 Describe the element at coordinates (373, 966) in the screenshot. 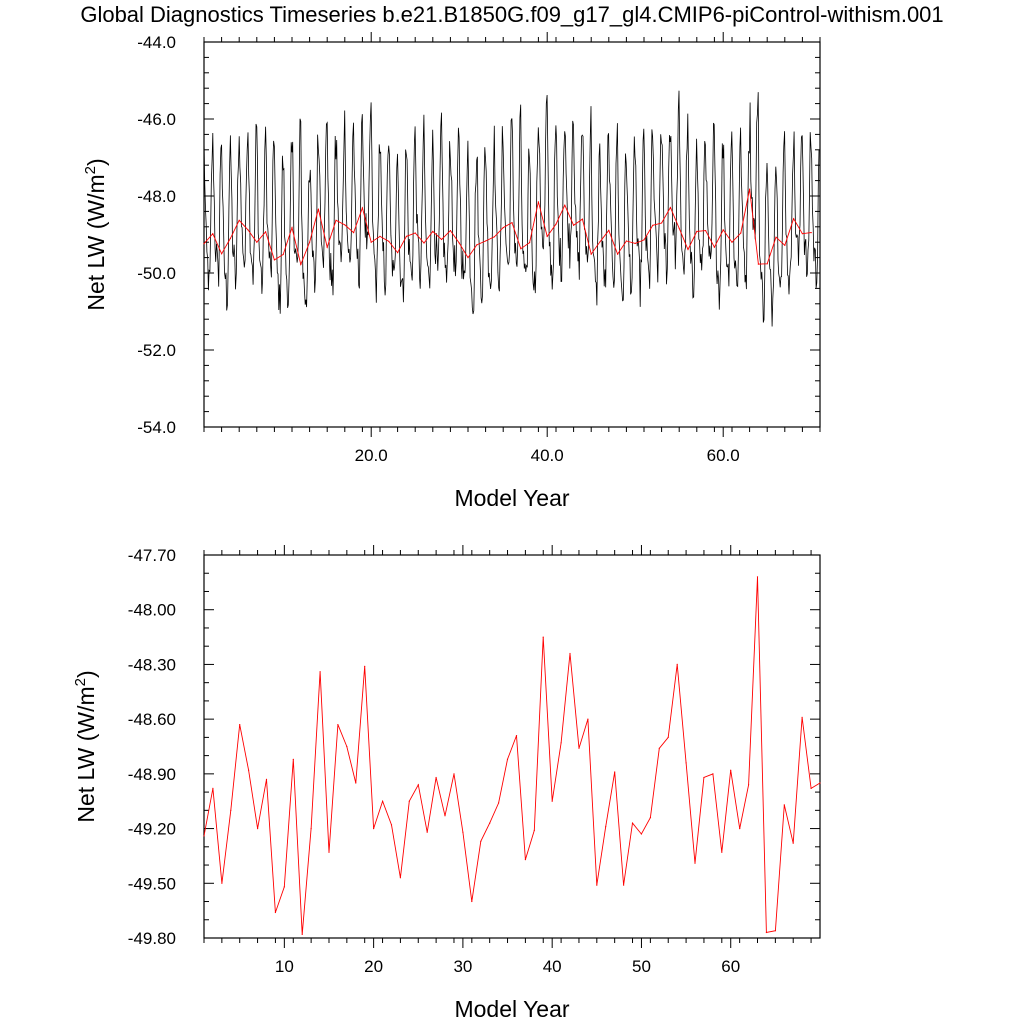

I see `bottom-xtick-label: 20` at that location.